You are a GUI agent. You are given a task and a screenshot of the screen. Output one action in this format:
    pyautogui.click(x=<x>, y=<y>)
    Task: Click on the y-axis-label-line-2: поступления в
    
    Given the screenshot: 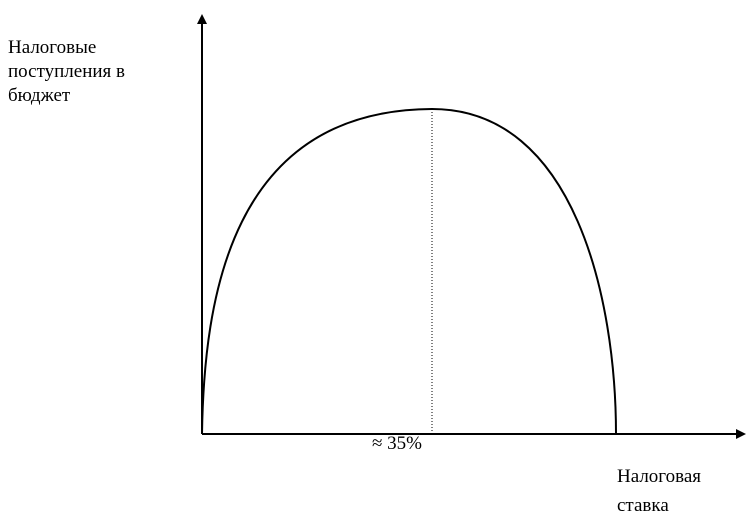 What is the action you would take?
    pyautogui.click(x=67, y=71)
    